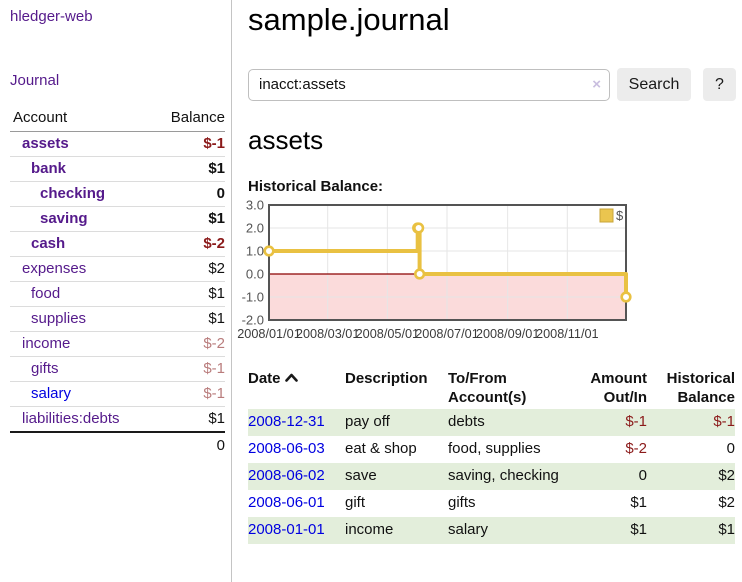 Image resolution: width=742 pixels, height=582 pixels. What do you see at coordinates (286, 140) in the screenshot?
I see `account-heading: assets` at bounding box center [286, 140].